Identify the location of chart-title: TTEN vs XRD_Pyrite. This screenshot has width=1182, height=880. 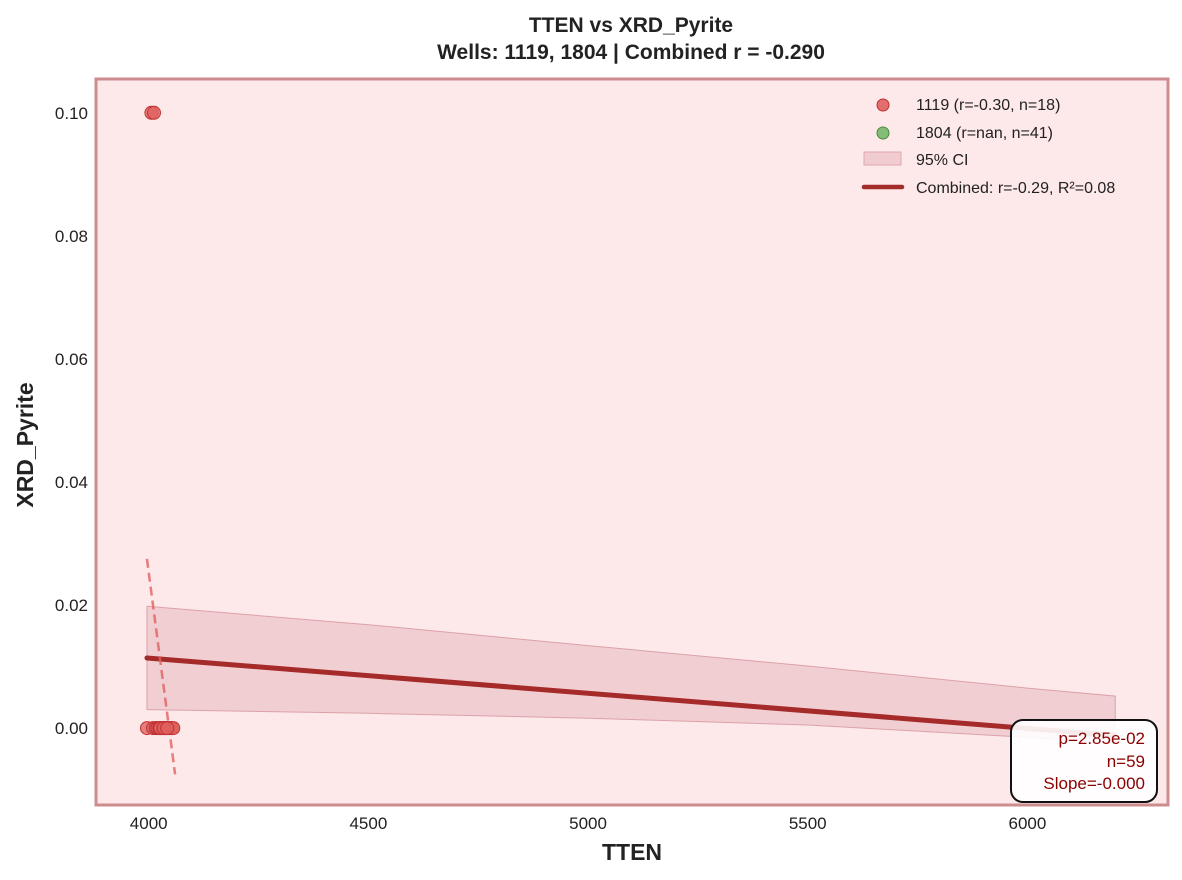
(631, 25).